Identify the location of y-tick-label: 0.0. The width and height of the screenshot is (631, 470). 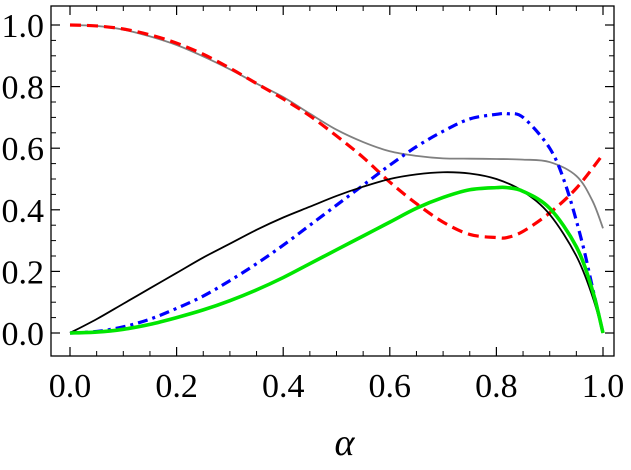
(23, 334).